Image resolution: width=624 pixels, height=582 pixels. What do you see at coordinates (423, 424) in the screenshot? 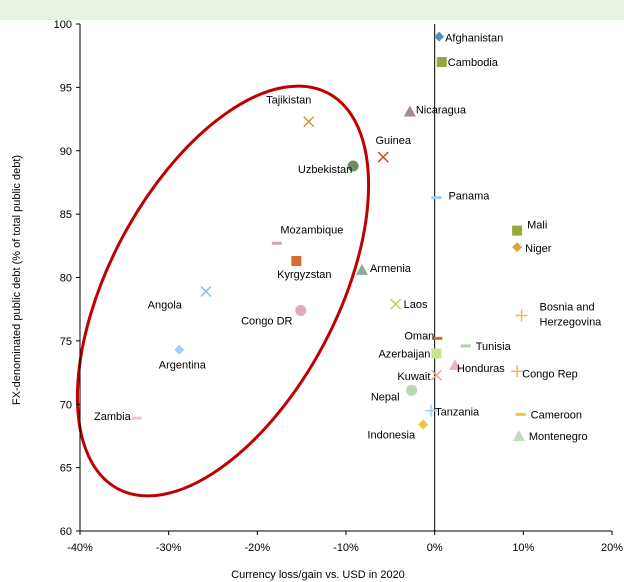
I see `point-indonesia` at bounding box center [423, 424].